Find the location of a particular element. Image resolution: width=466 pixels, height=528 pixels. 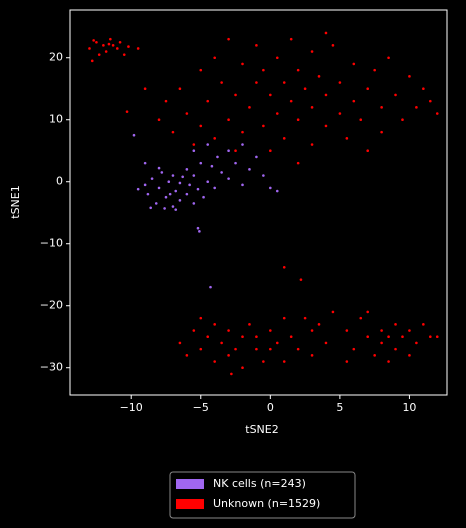

x-tick-label: −10 is located at coordinates (131, 407).